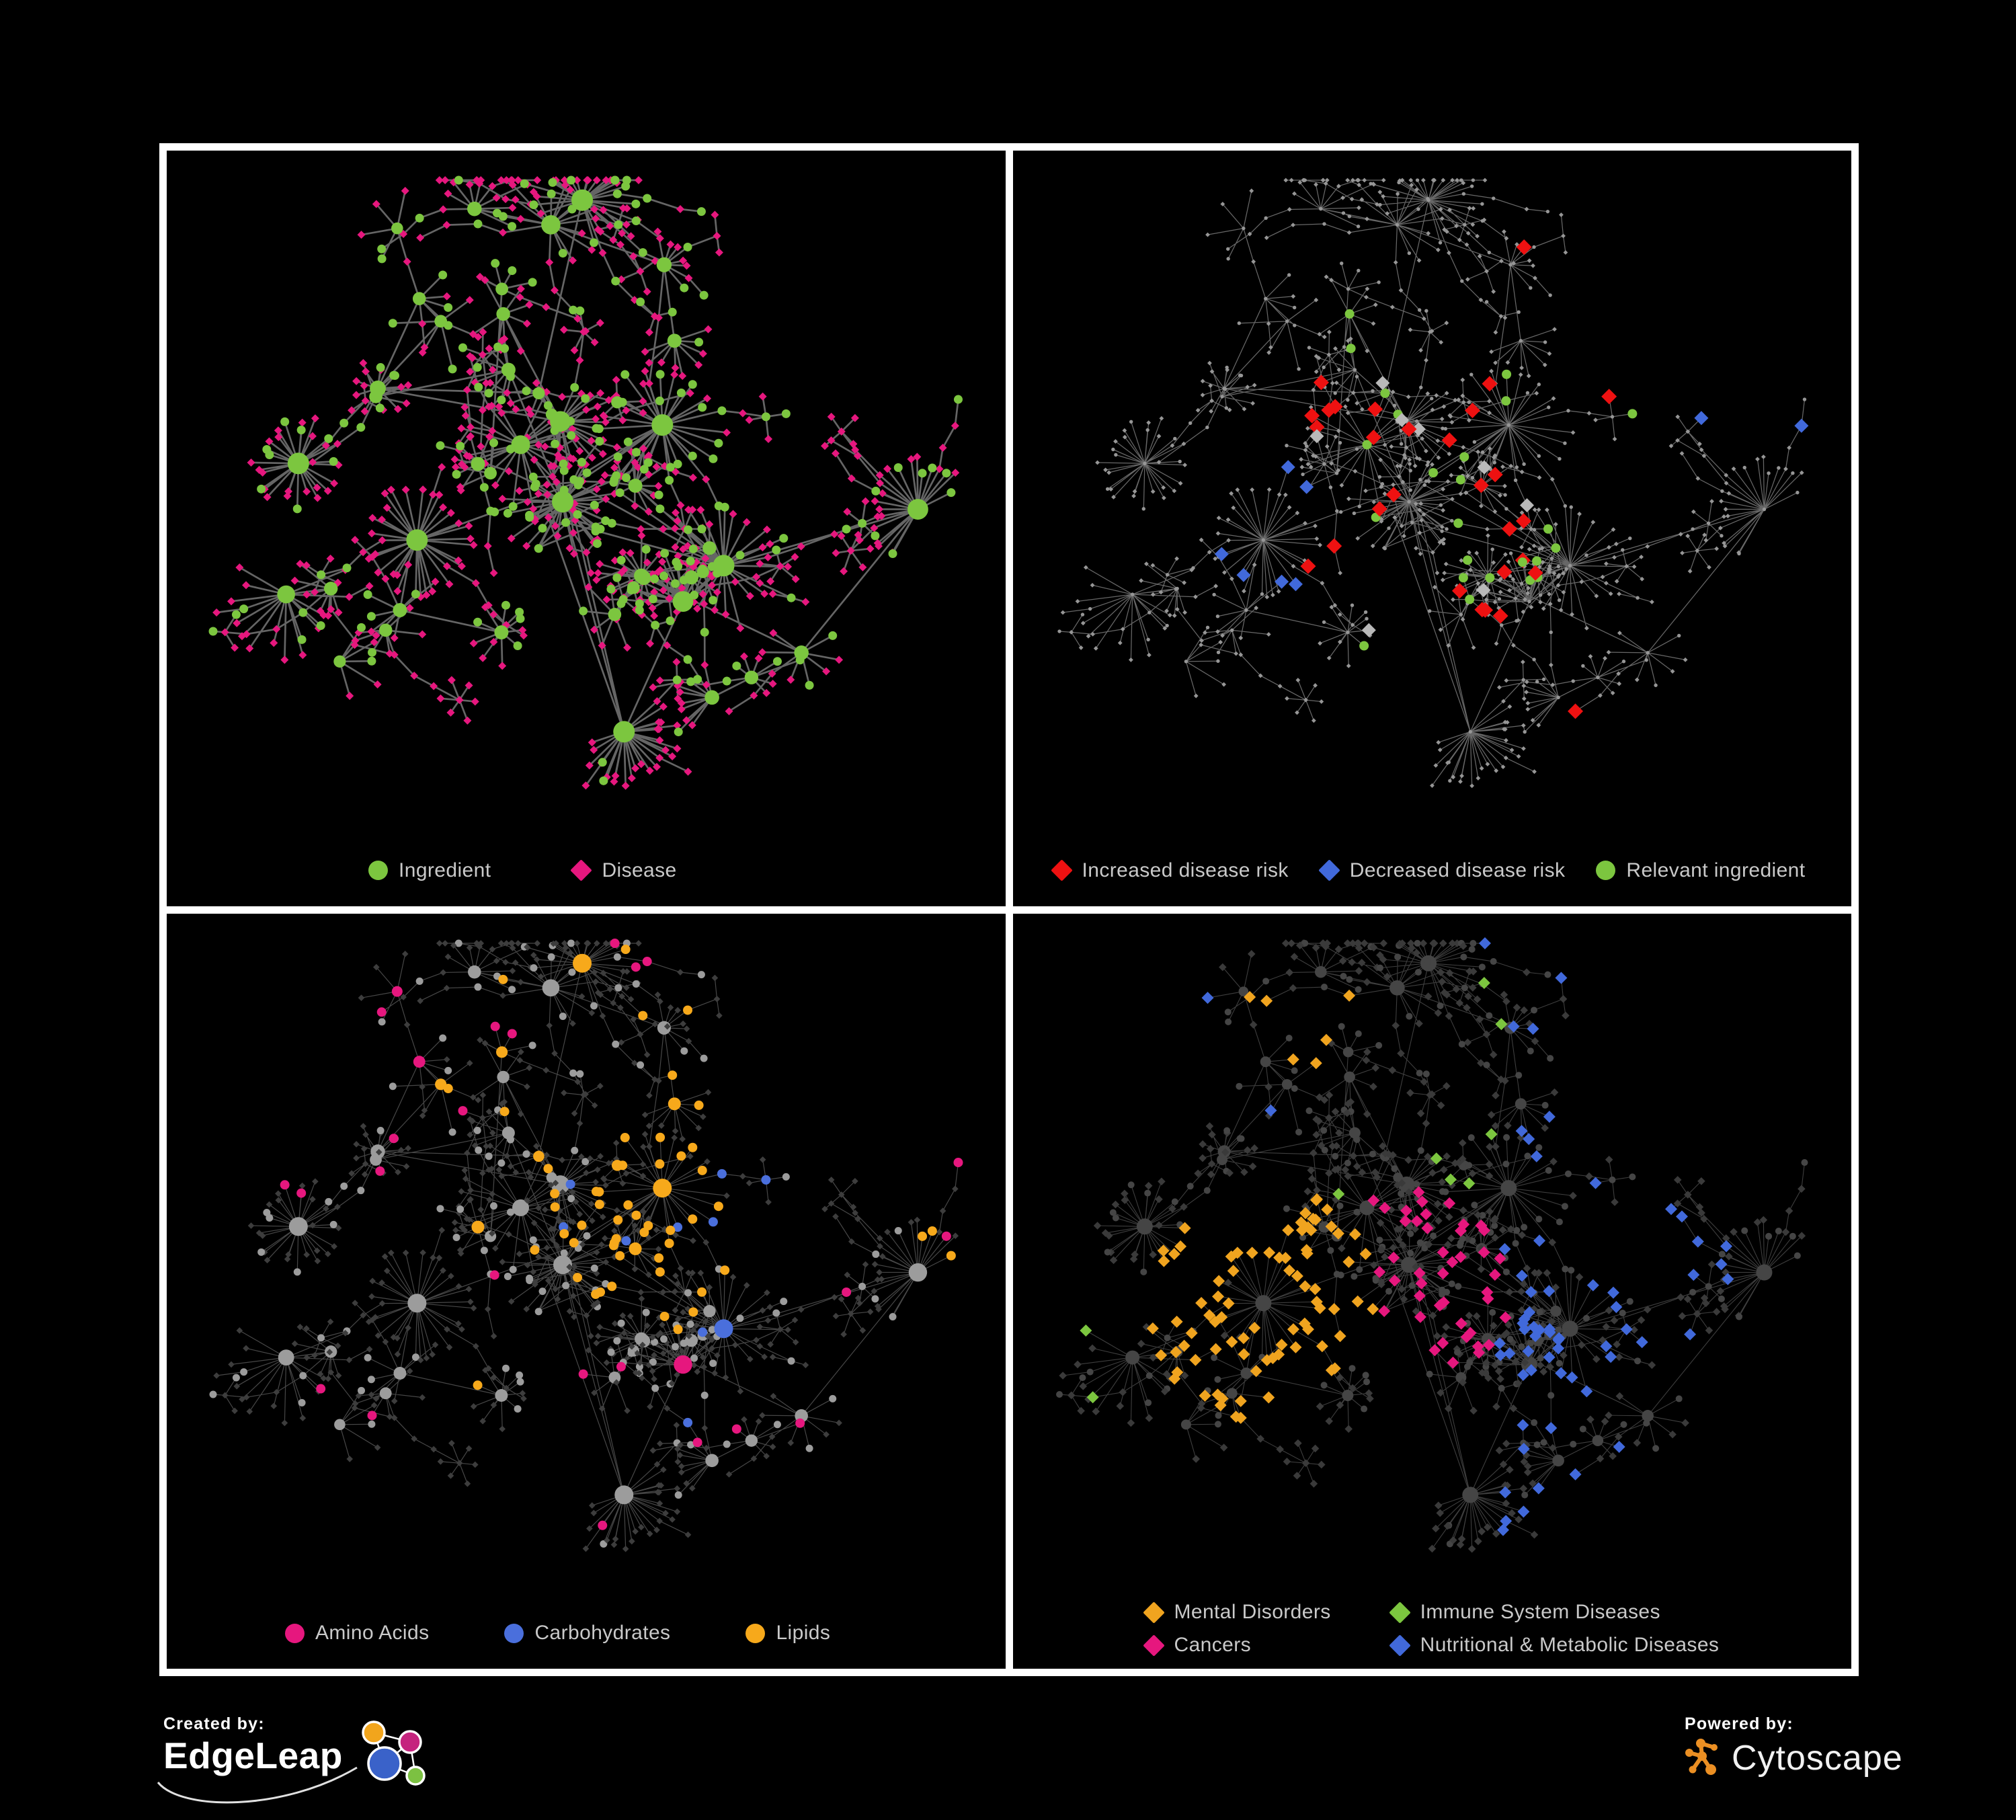 The image size is (2016, 1820). Describe the element at coordinates (253, 1755) in the screenshot. I see `edgeleap-wordmark: EdgeLeap` at that location.